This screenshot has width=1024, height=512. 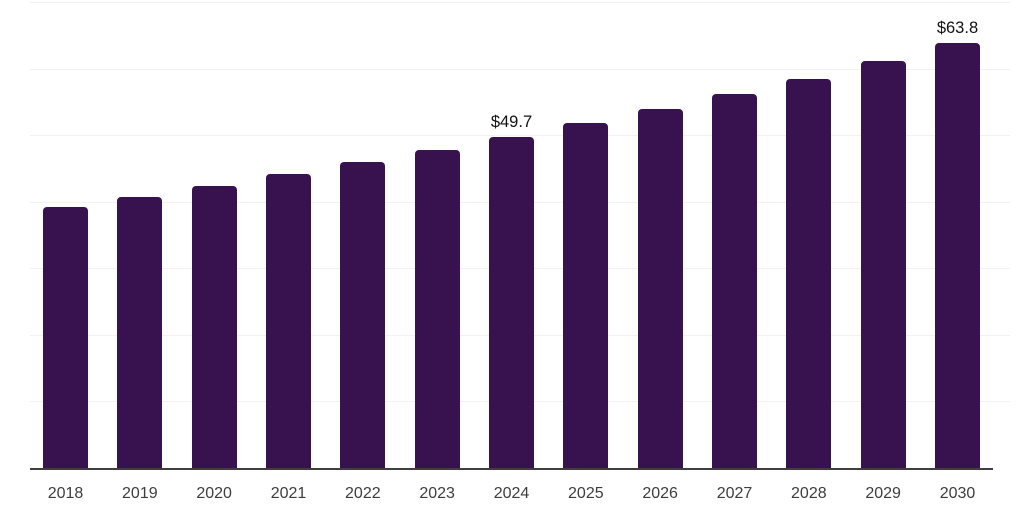 What do you see at coordinates (809, 493) in the screenshot?
I see `x-tick-label-2028: 2028` at bounding box center [809, 493].